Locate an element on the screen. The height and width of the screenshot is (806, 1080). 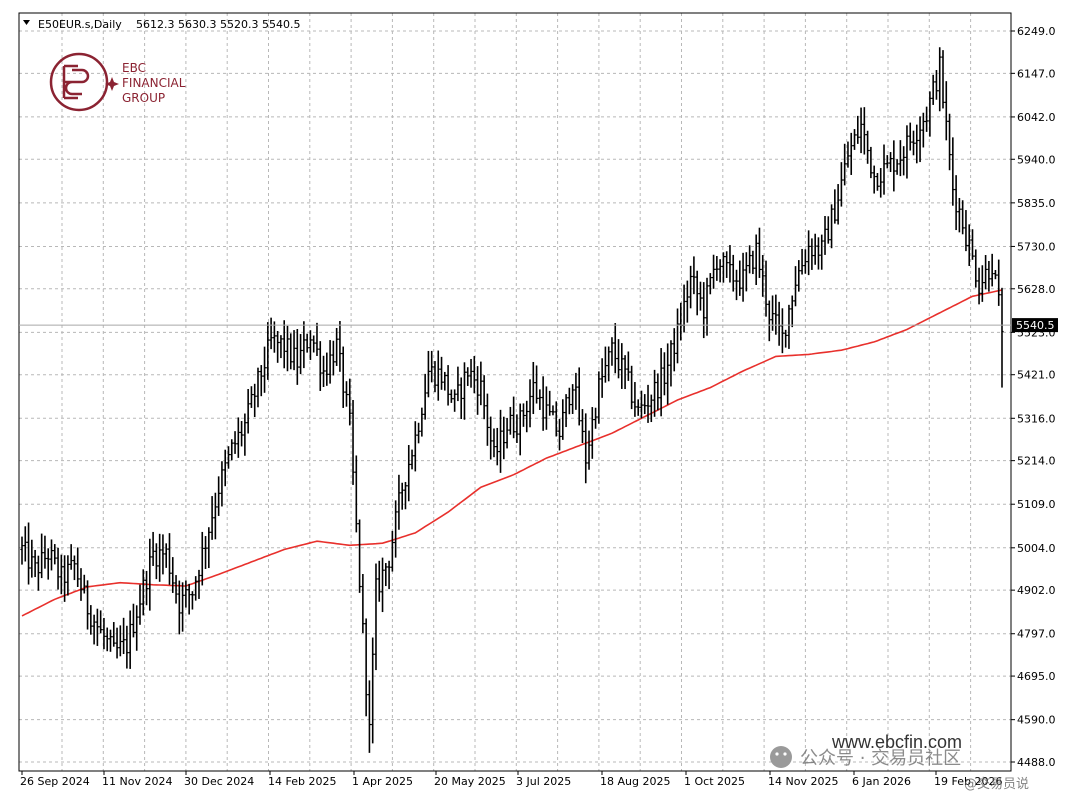
x-tick-label: 14 Nov 2025 is located at coordinates (803, 781).